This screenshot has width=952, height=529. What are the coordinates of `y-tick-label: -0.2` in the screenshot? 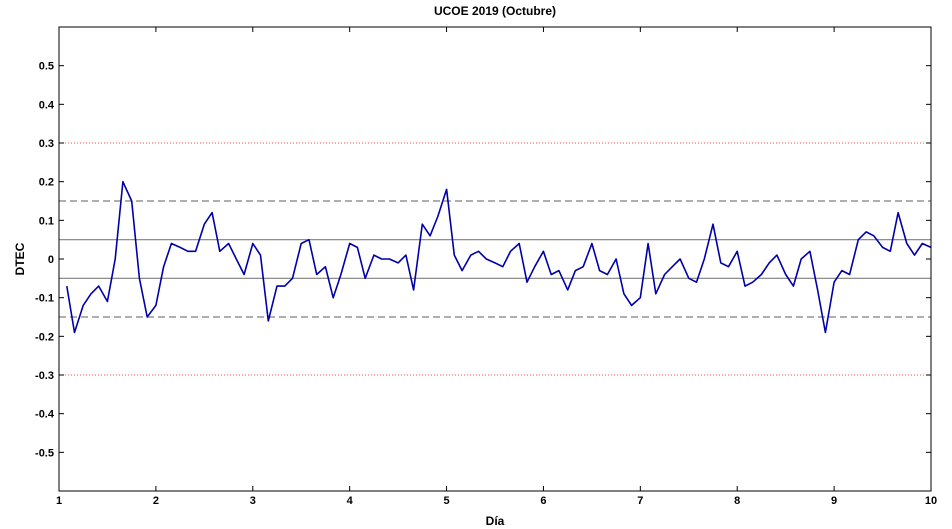 It's located at (44, 337).